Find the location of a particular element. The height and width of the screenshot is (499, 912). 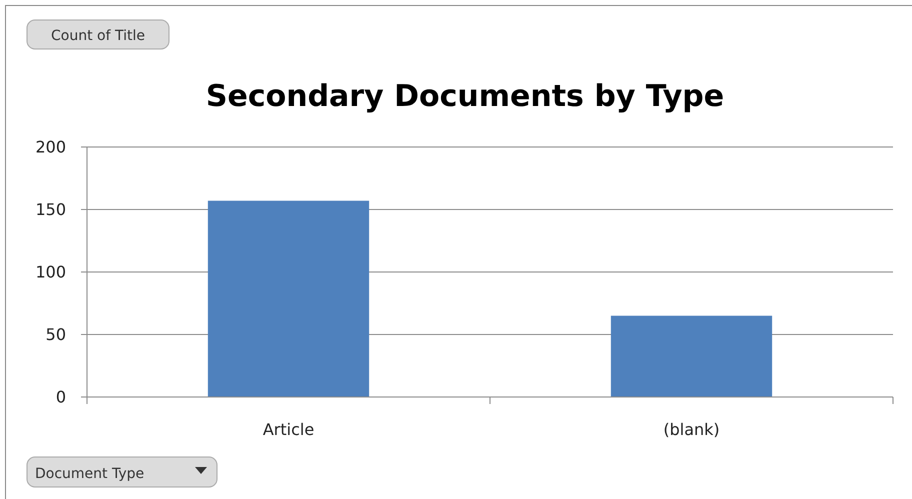

y-tick-label: 100 is located at coordinates (50, 272).